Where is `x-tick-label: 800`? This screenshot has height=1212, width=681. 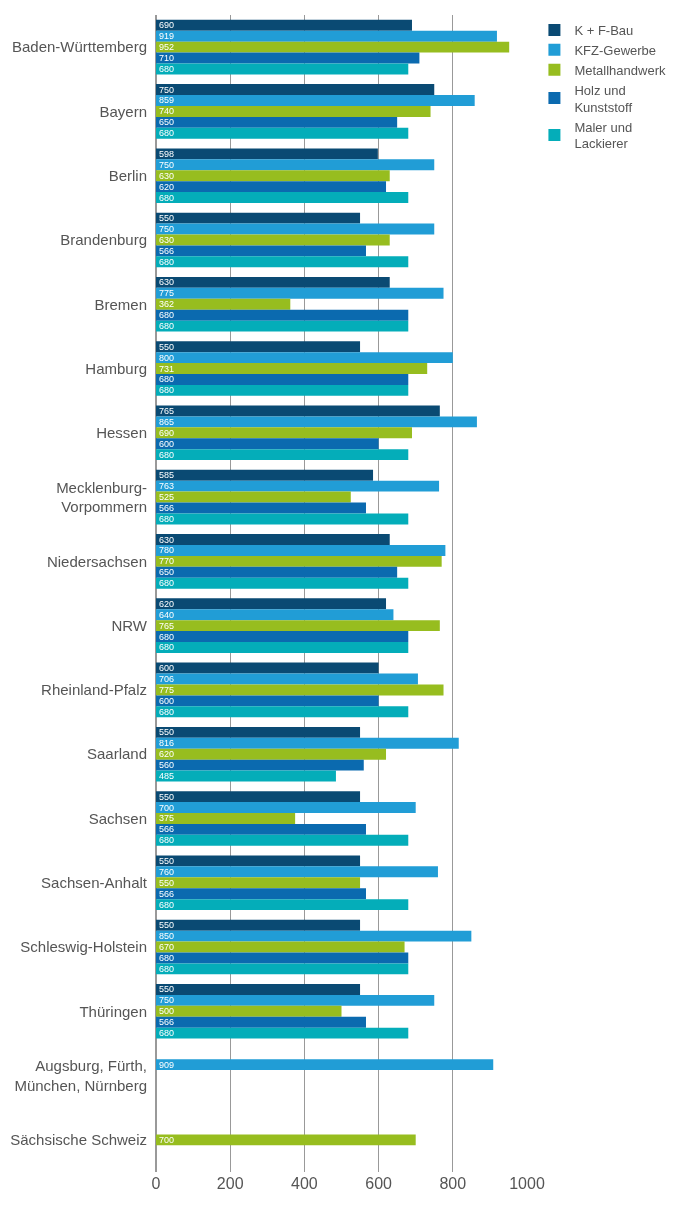 x-tick-label: 800 is located at coordinates (453, 1183).